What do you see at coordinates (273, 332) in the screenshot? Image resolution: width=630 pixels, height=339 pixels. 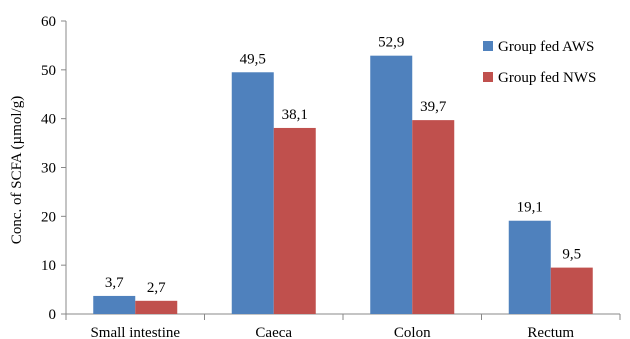 I see `category-label: Caeca` at bounding box center [273, 332].